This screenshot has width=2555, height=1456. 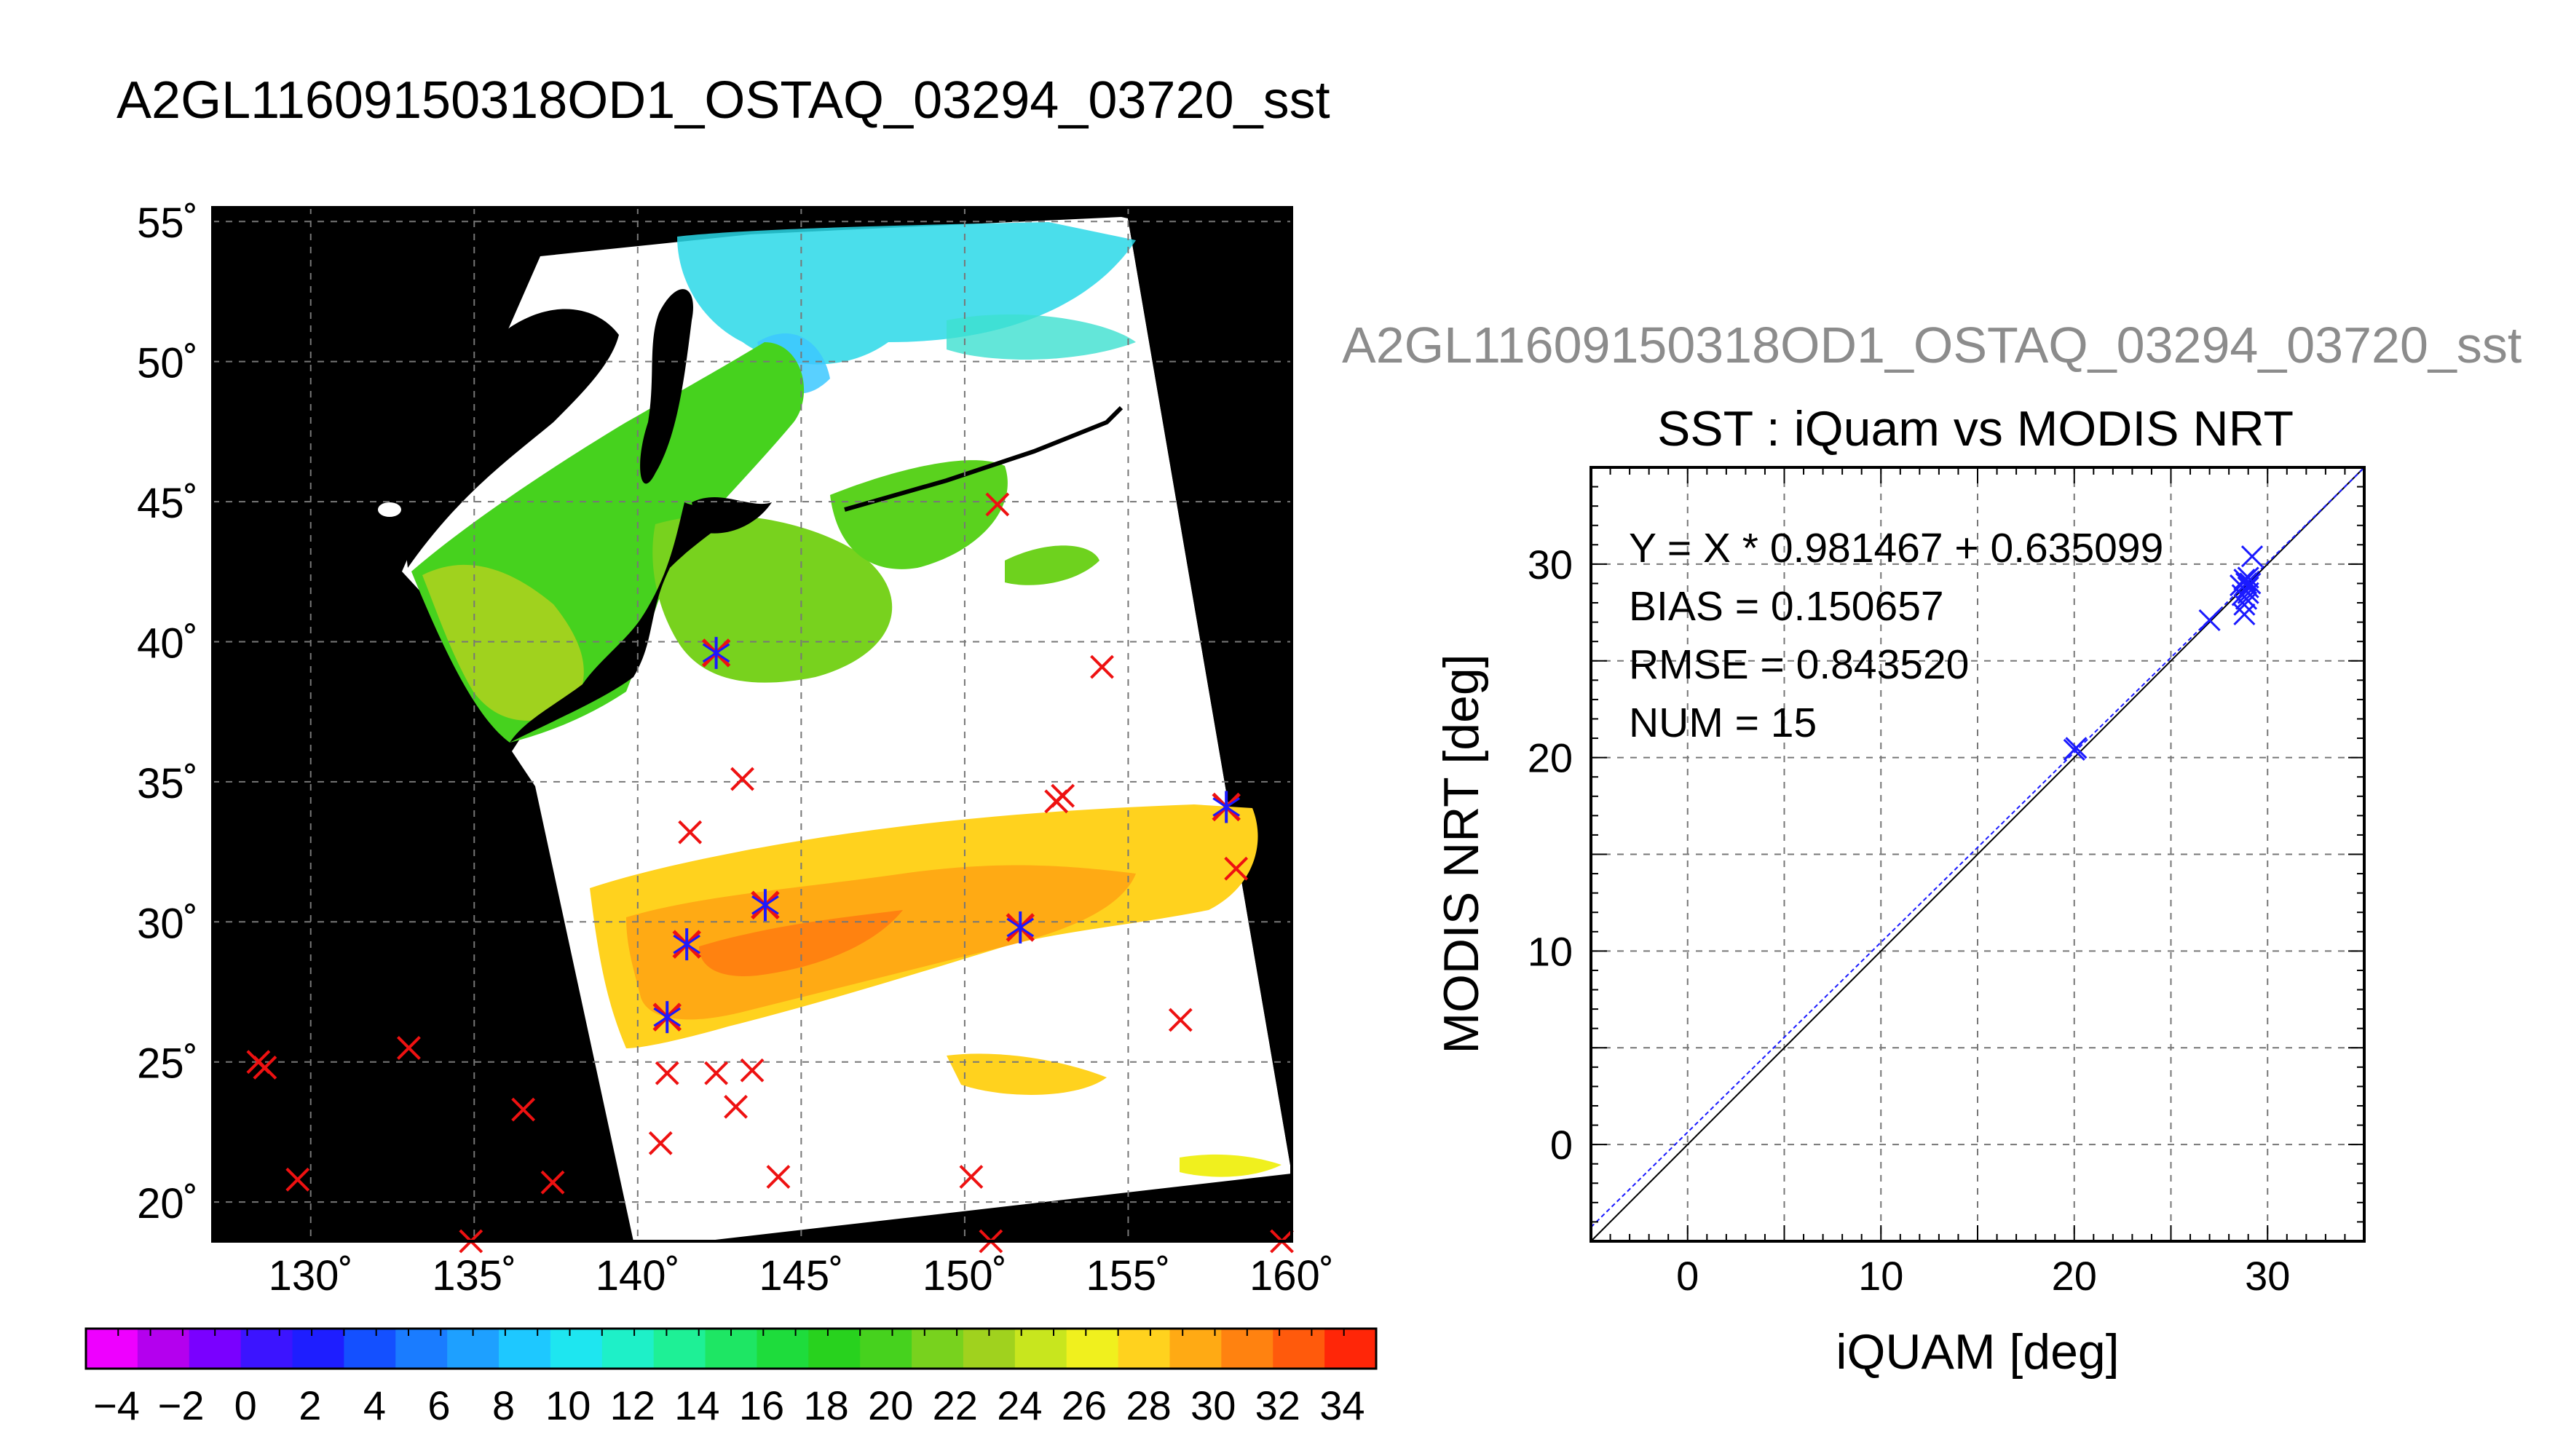 What do you see at coordinates (890, 1405) in the screenshot?
I see `colorbar-tick-label: 20` at bounding box center [890, 1405].